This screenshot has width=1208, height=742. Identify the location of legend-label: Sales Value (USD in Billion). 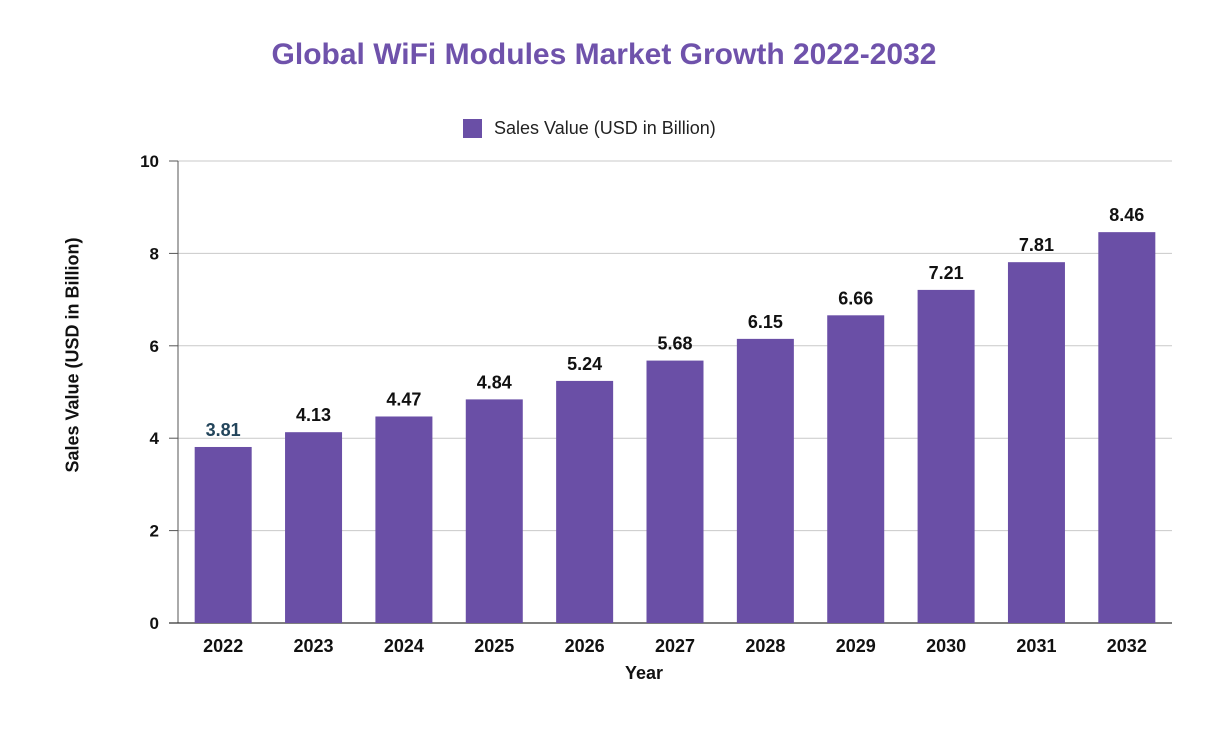
(605, 127).